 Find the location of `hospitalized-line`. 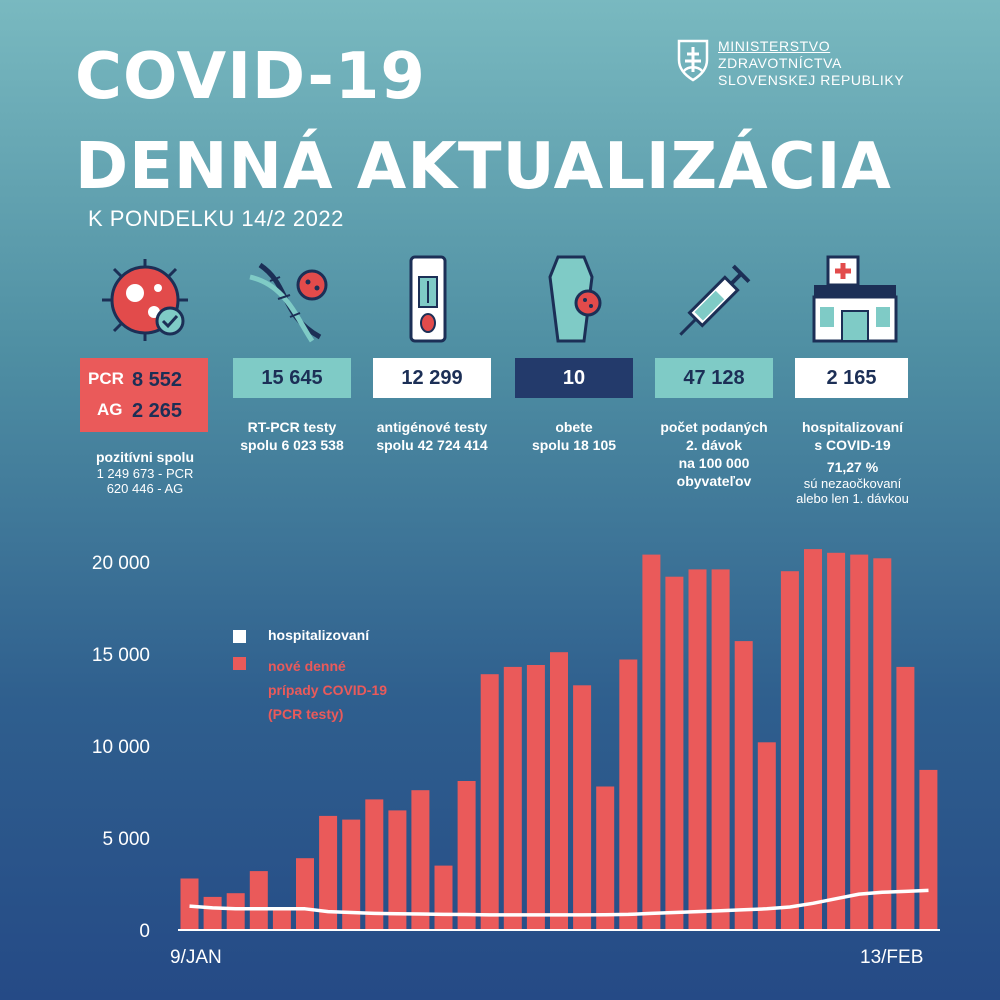

hospitalized-line is located at coordinates (559, 902).